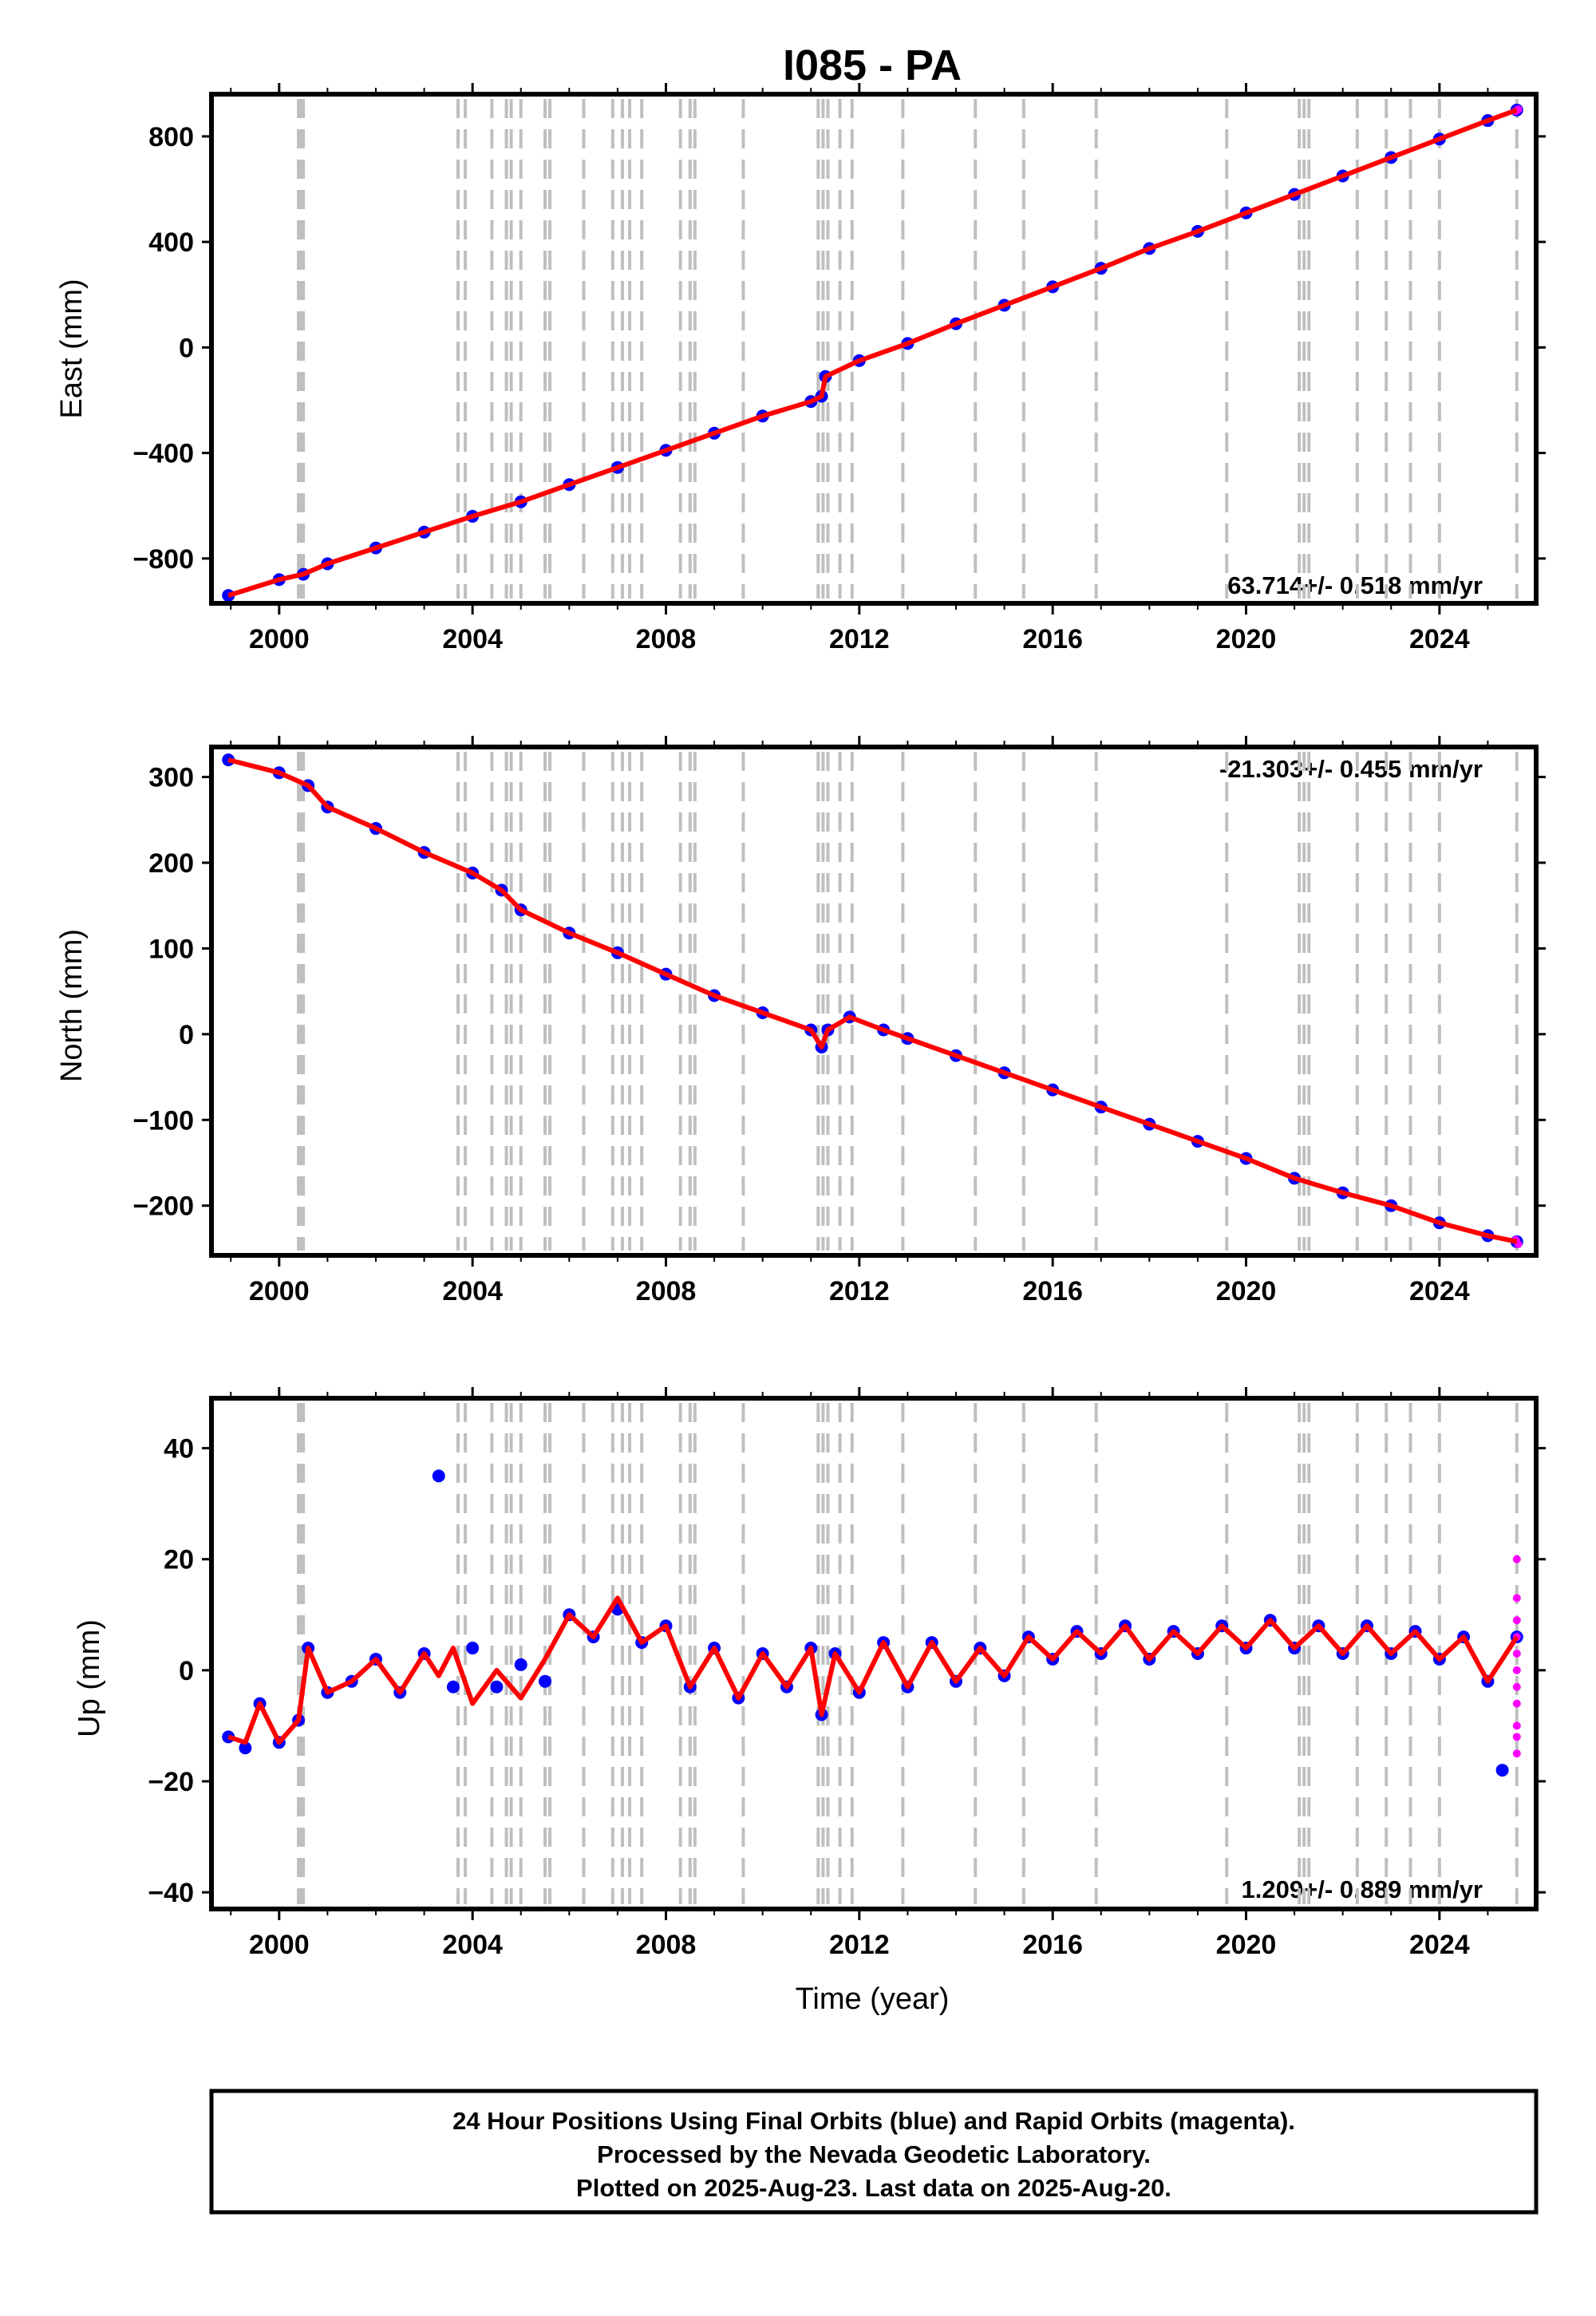 The image size is (1596, 2316). What do you see at coordinates (171, 778) in the screenshot?
I see `north-y-tick-label: 300` at bounding box center [171, 778].